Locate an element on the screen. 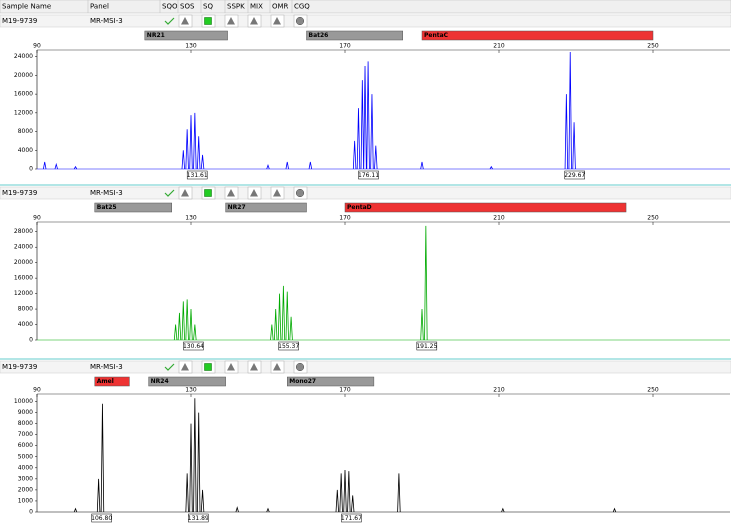 The height and width of the screenshot is (528, 731). peak-label: 131.61 is located at coordinates (197, 175).